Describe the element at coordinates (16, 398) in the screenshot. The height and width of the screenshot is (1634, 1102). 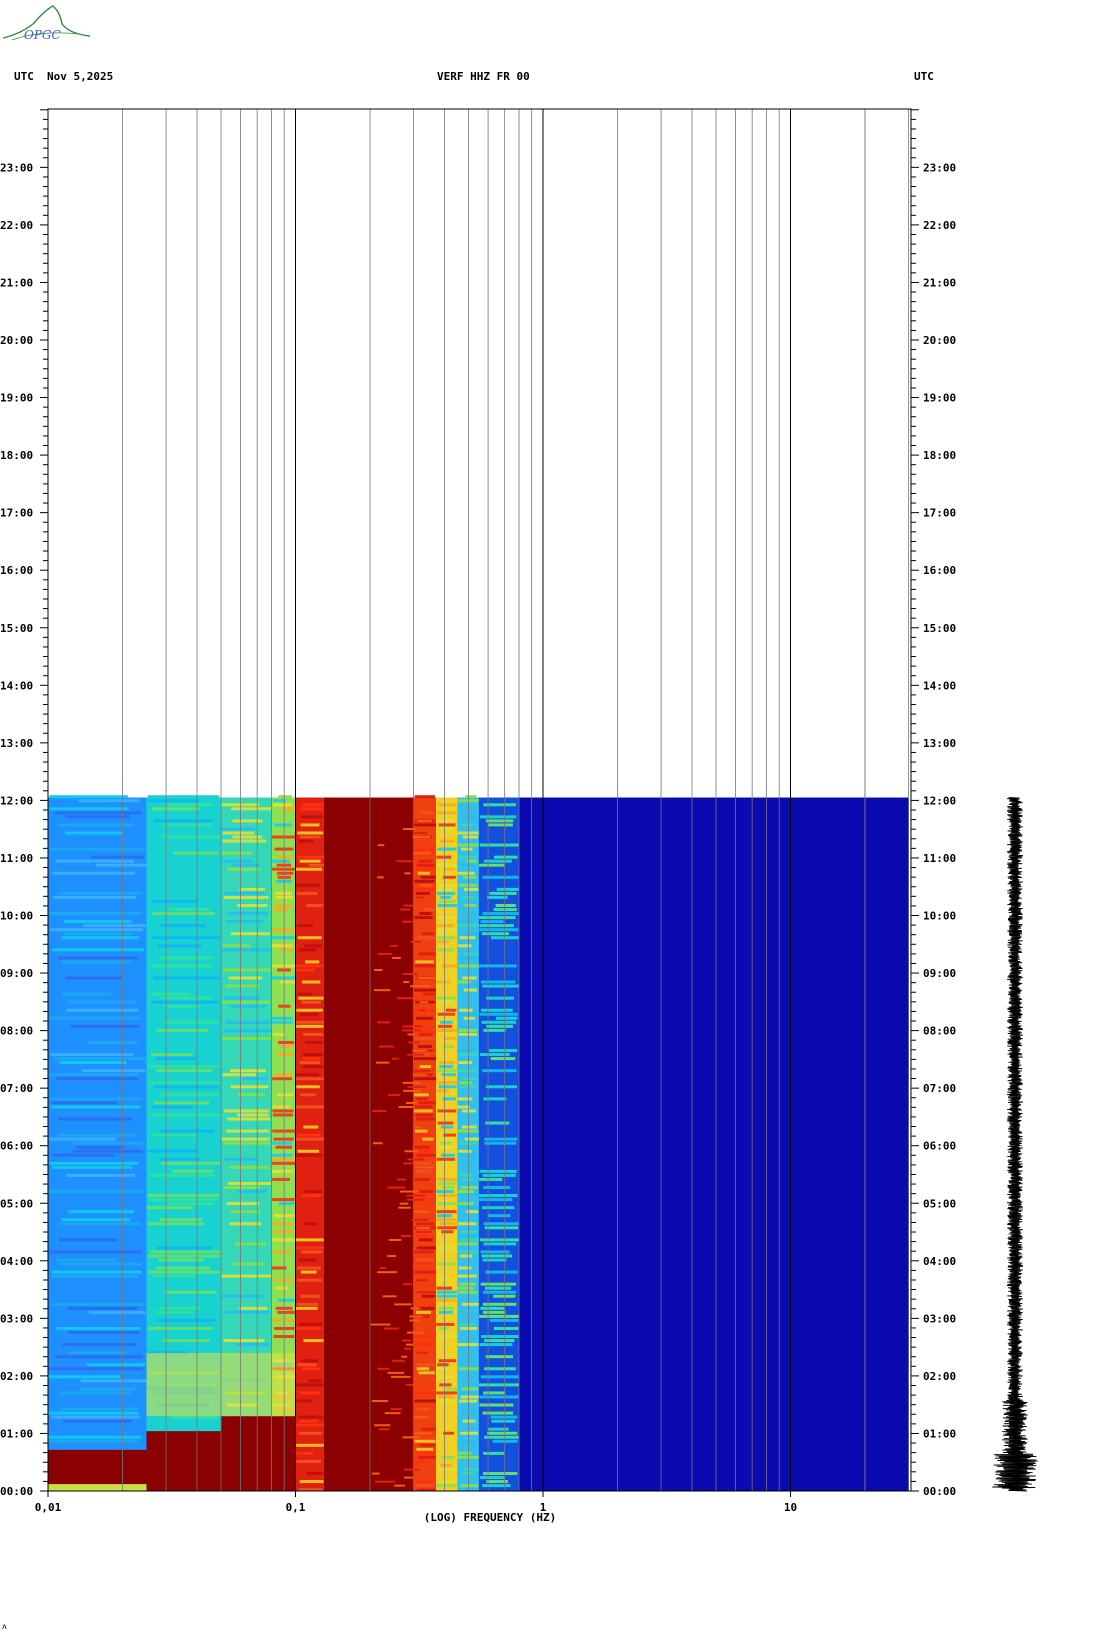
I see `y-tick-label-left: 19:00` at that location.